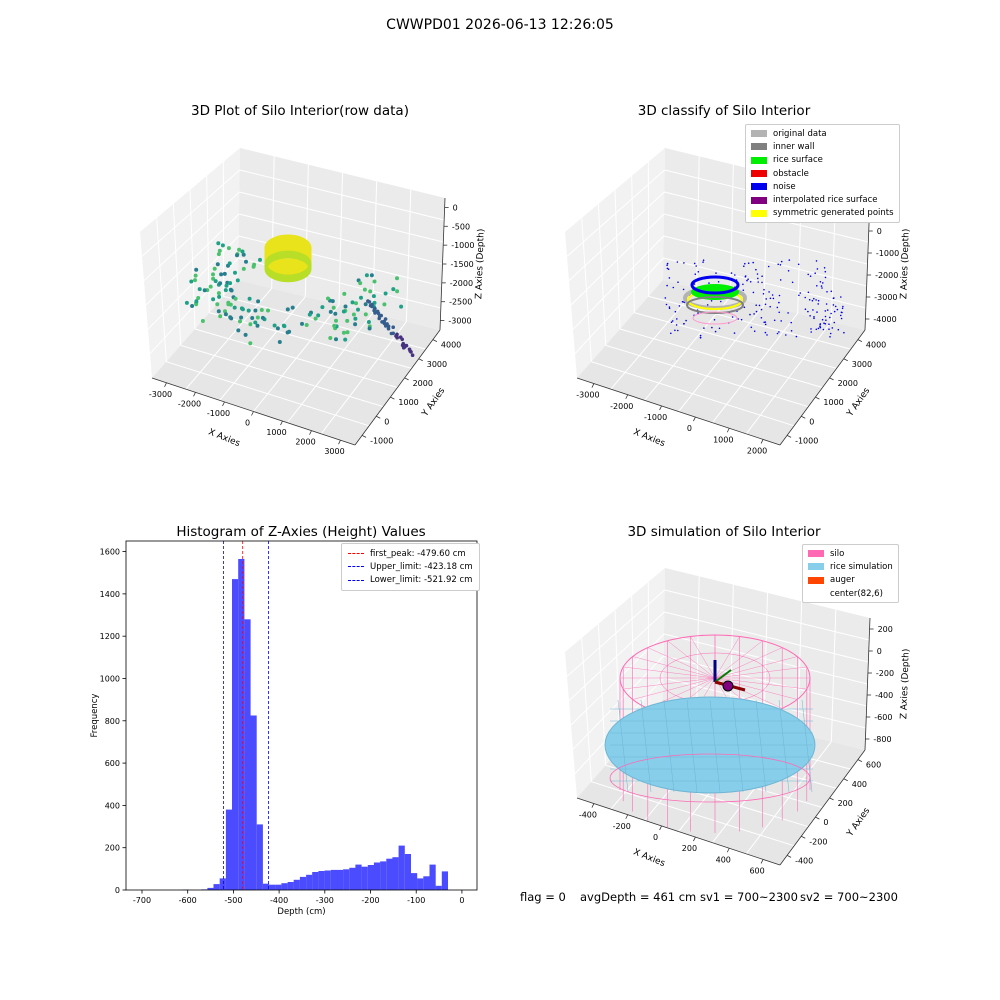 This screenshot has width=1000, height=1000. What do you see at coordinates (724, 532) in the screenshot?
I see `panel4-title: 3D simulation of Silo Interior` at bounding box center [724, 532].